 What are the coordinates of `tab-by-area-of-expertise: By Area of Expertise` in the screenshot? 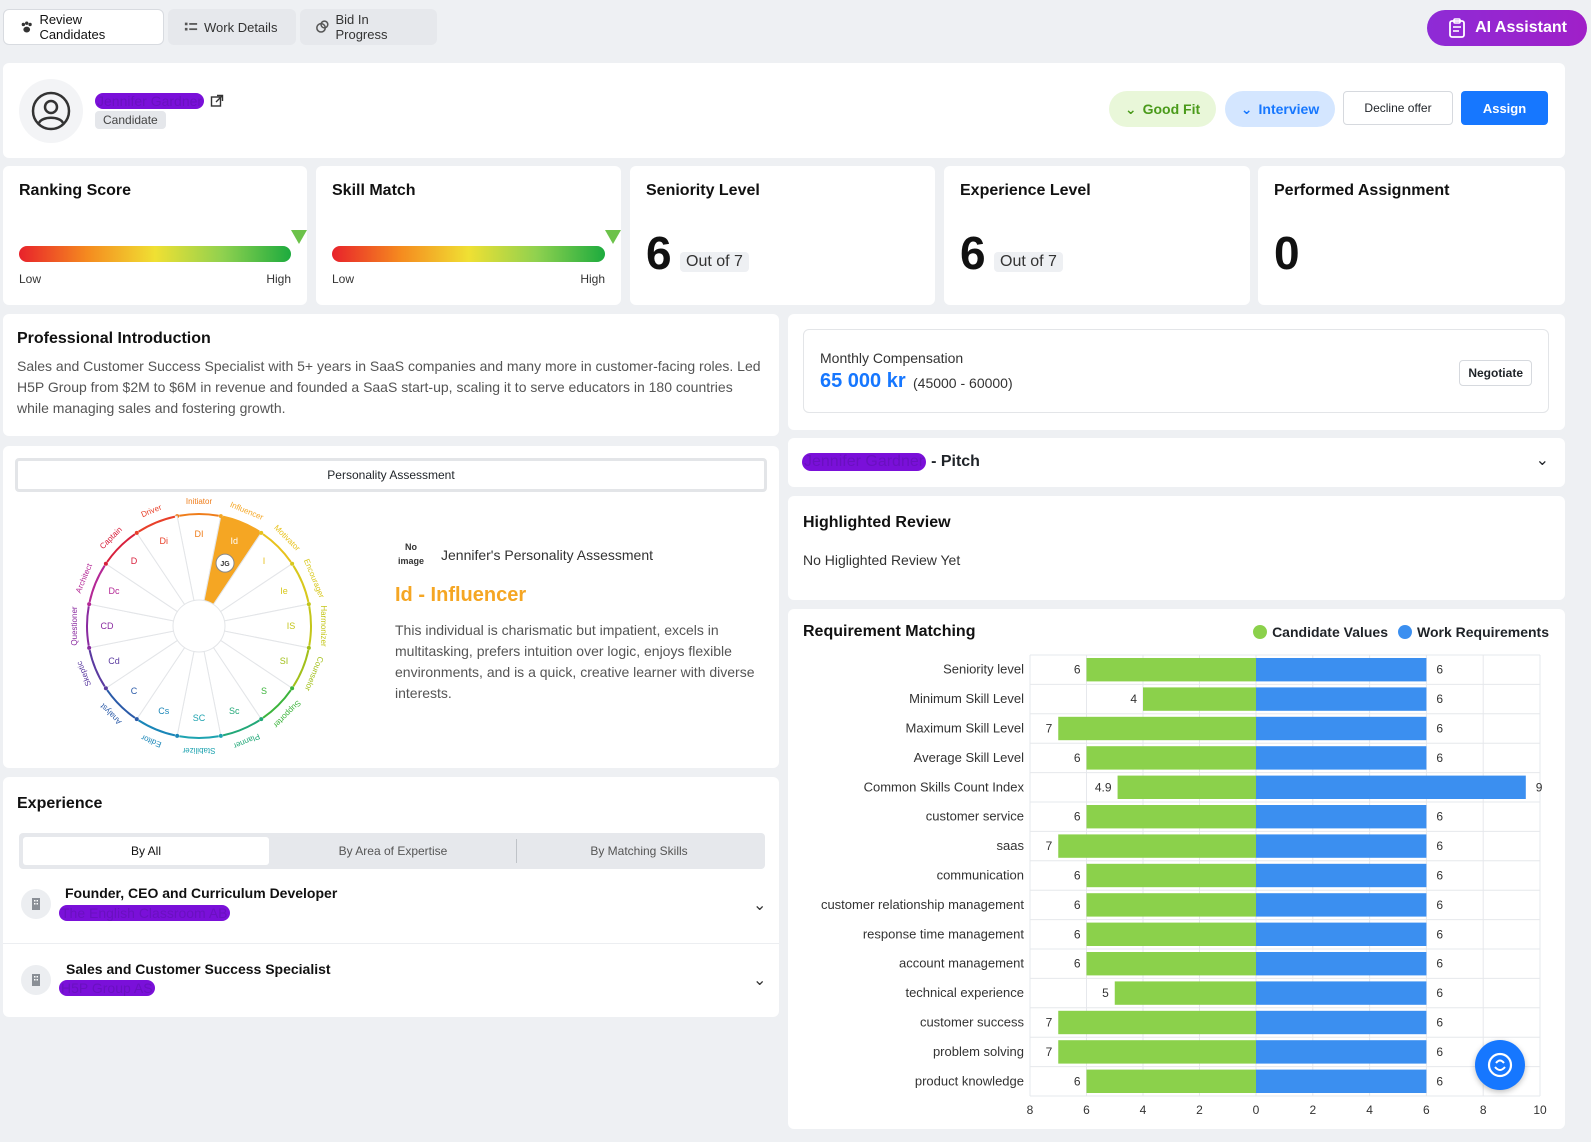 It's located at (393, 851).